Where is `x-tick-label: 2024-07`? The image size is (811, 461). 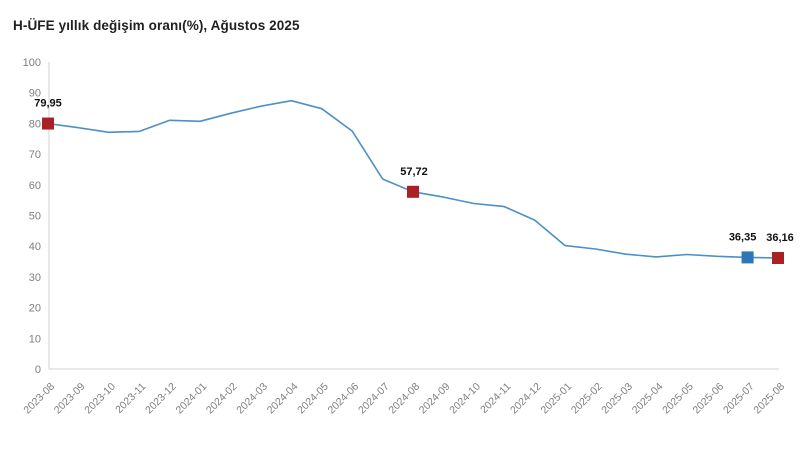
x-tick-label: 2024-07 is located at coordinates (374, 399).